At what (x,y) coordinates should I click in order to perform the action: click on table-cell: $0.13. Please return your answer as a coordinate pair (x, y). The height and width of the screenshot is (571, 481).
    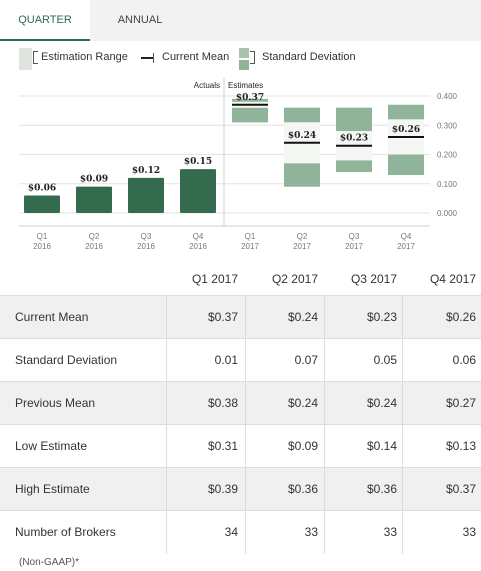
    Looking at the image, I should click on (460, 446).